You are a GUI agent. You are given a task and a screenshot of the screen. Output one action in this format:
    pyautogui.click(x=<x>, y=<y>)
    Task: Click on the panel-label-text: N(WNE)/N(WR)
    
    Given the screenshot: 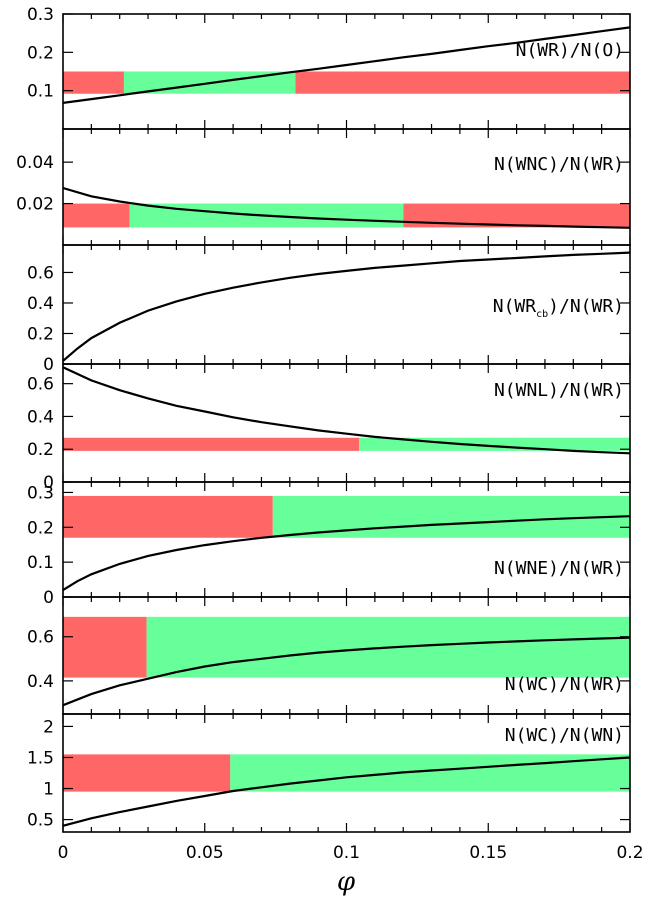 What is the action you would take?
    pyautogui.click(x=559, y=568)
    